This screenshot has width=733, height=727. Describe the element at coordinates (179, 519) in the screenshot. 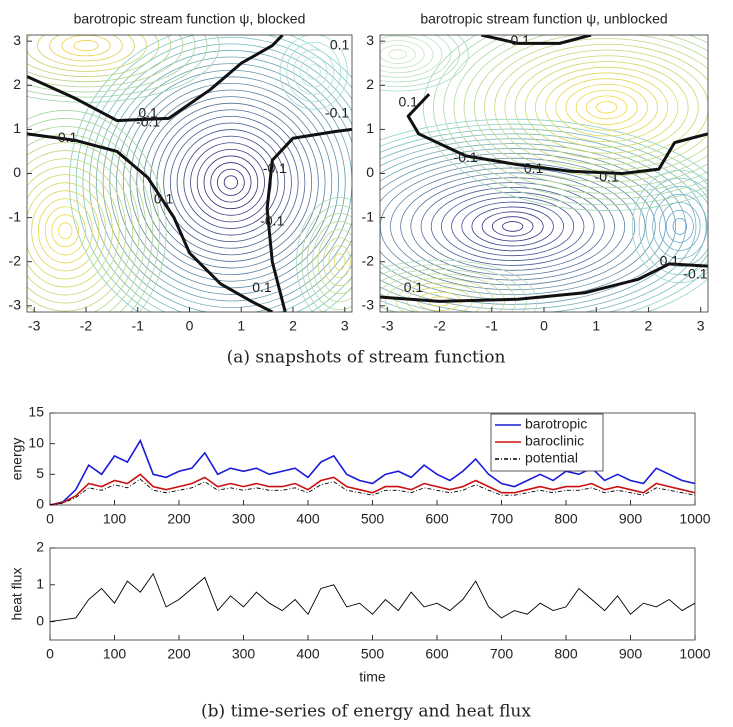

I see `x-tick-label: 200` at that location.